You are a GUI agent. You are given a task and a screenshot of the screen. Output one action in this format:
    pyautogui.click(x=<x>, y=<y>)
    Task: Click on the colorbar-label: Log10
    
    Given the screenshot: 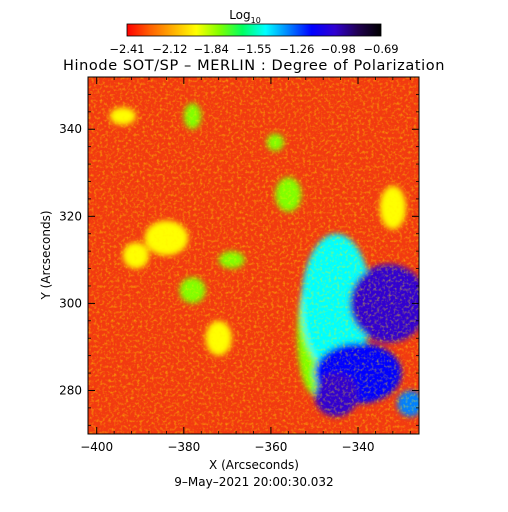 What is the action you would take?
    pyautogui.click(x=245, y=16)
    